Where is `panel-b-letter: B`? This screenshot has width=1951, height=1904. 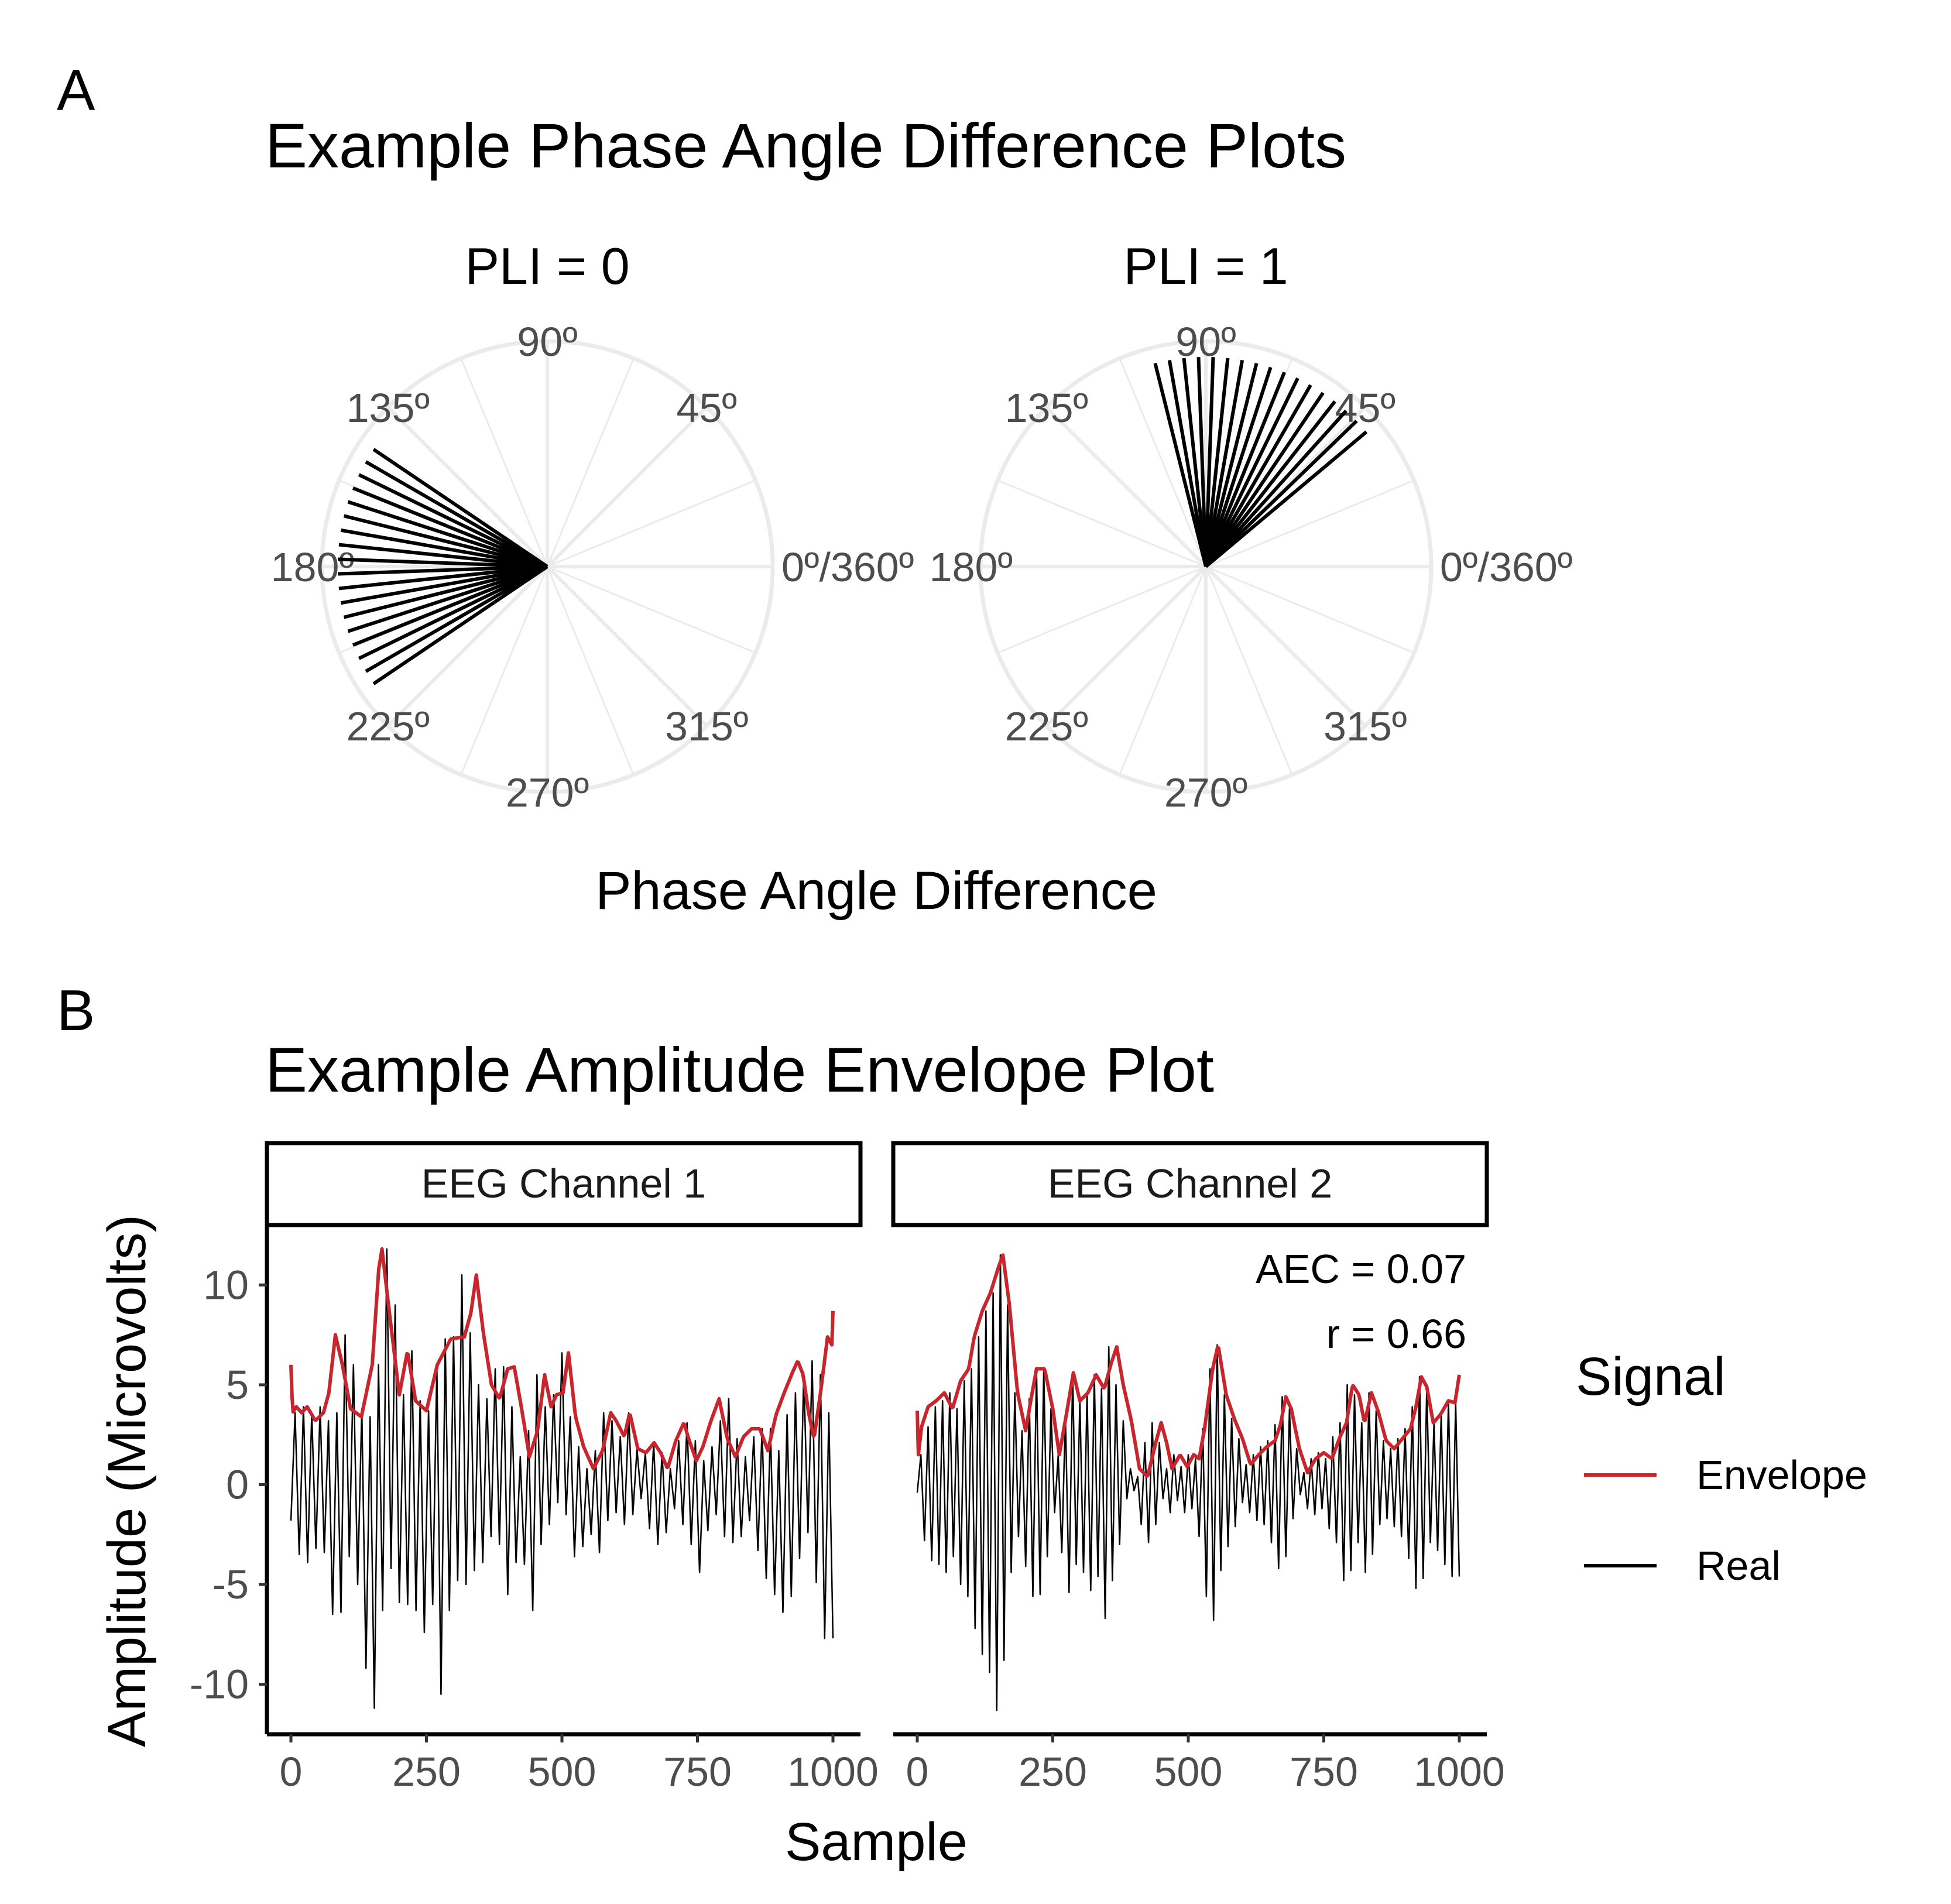 panel-b-letter: B is located at coordinates (76, 1010).